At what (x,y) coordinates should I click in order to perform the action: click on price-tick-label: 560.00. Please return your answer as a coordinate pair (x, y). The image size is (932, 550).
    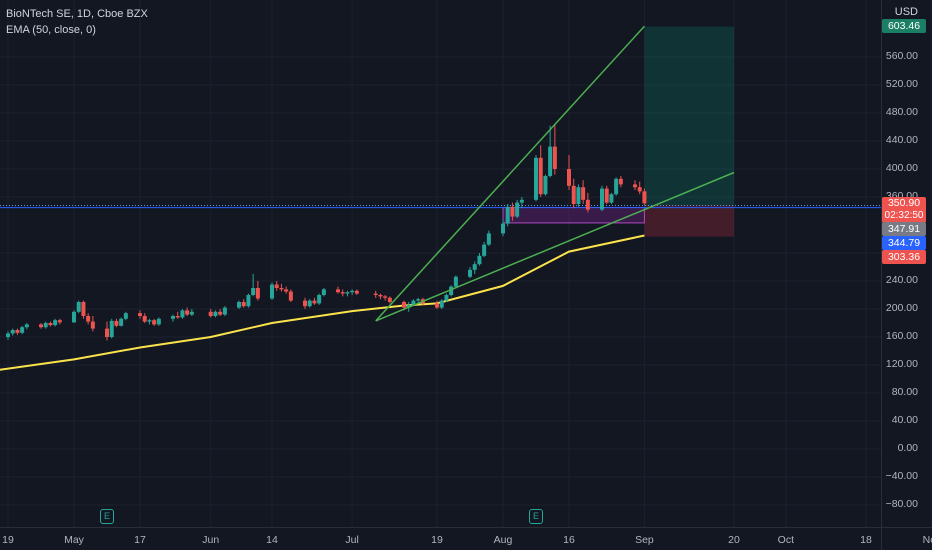
    Looking at the image, I should click on (901, 56).